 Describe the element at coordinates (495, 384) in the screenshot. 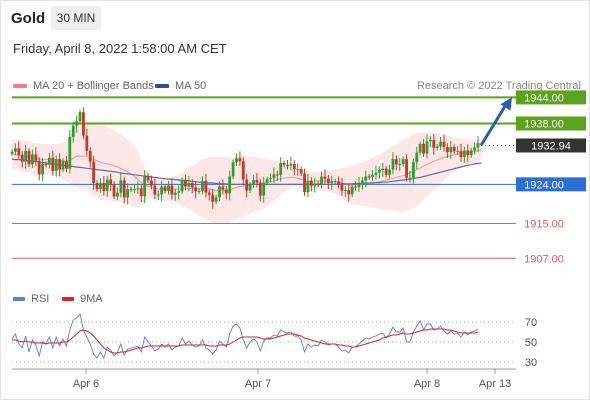

I see `x-tick-label: Apr 13` at that location.